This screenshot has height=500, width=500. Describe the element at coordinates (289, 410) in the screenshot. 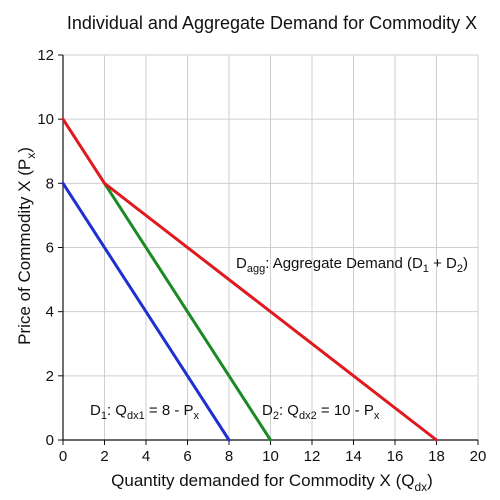

I see `d2-label-mid: : Q` at that location.